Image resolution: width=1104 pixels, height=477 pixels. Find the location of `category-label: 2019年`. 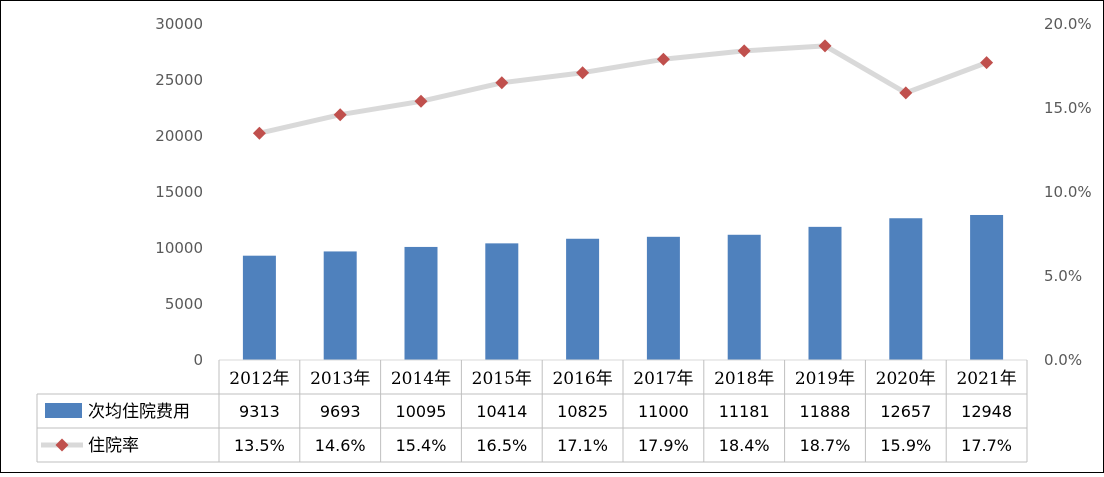

category-label: 2019年 is located at coordinates (825, 379).